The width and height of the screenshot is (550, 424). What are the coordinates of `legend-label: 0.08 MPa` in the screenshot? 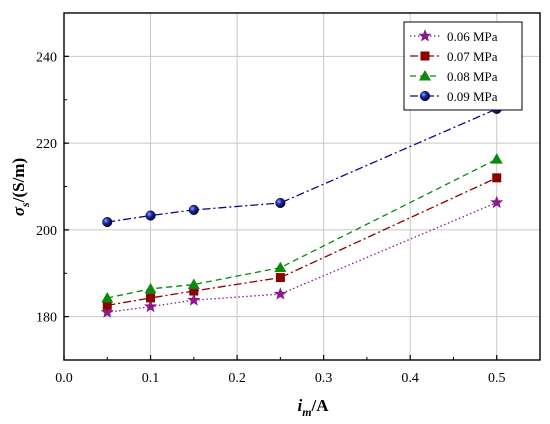 It's located at (472, 76).